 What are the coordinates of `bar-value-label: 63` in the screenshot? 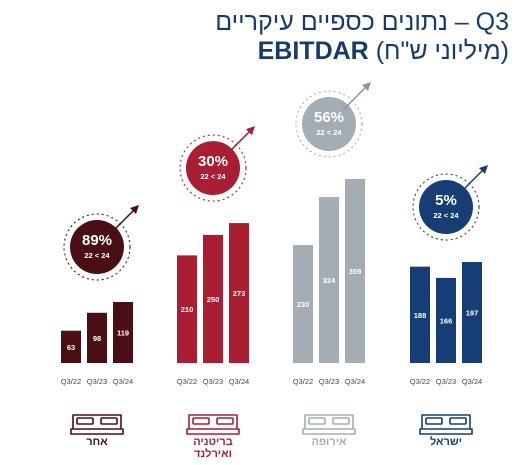 It's located at (71, 347).